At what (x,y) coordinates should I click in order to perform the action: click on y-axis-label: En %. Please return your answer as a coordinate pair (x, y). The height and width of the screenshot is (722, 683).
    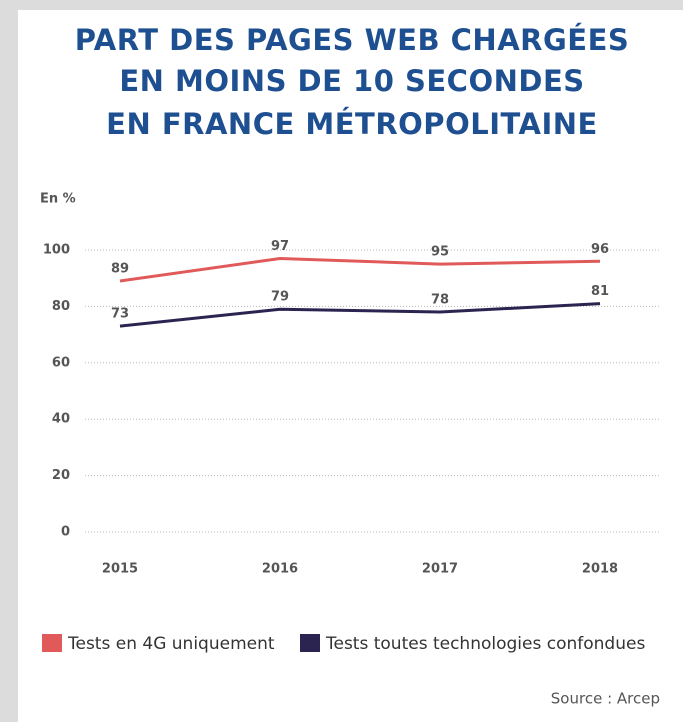
    Looking at the image, I should click on (58, 199).